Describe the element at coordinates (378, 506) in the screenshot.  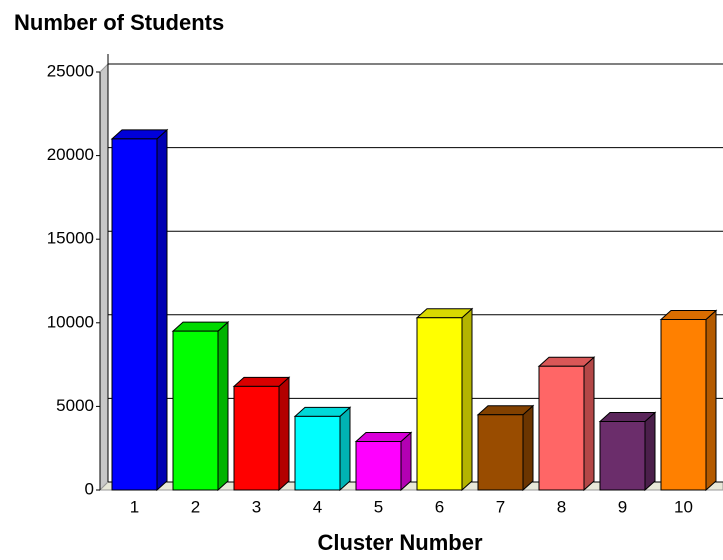
I see `x-tick-label: 5` at that location.